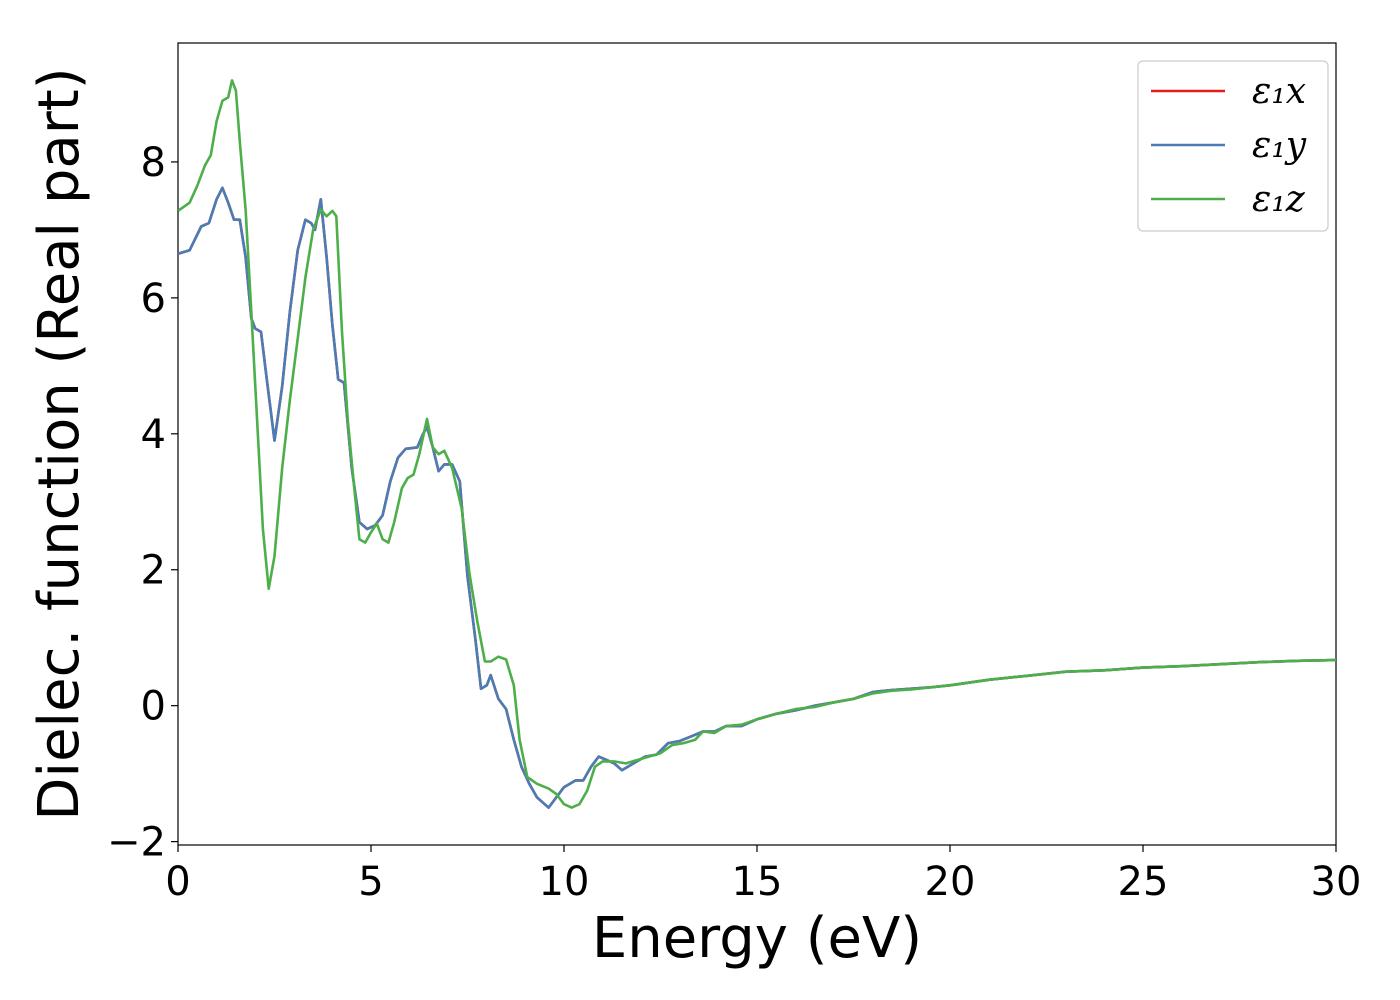 The image size is (1400, 1000). Describe the element at coordinates (370, 882) in the screenshot. I see `x-tick-label: 5` at that location.